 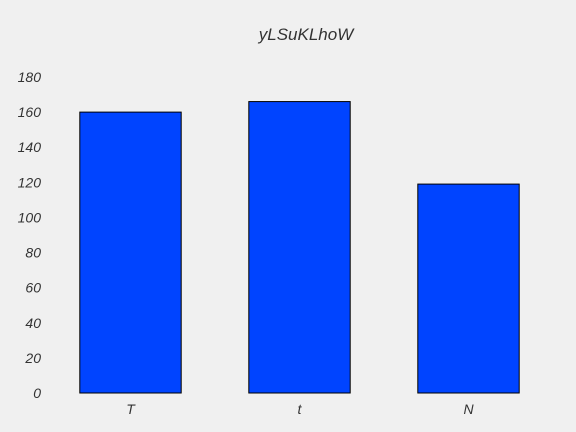 I want to click on x-tick-label: N, so click(x=468, y=409).